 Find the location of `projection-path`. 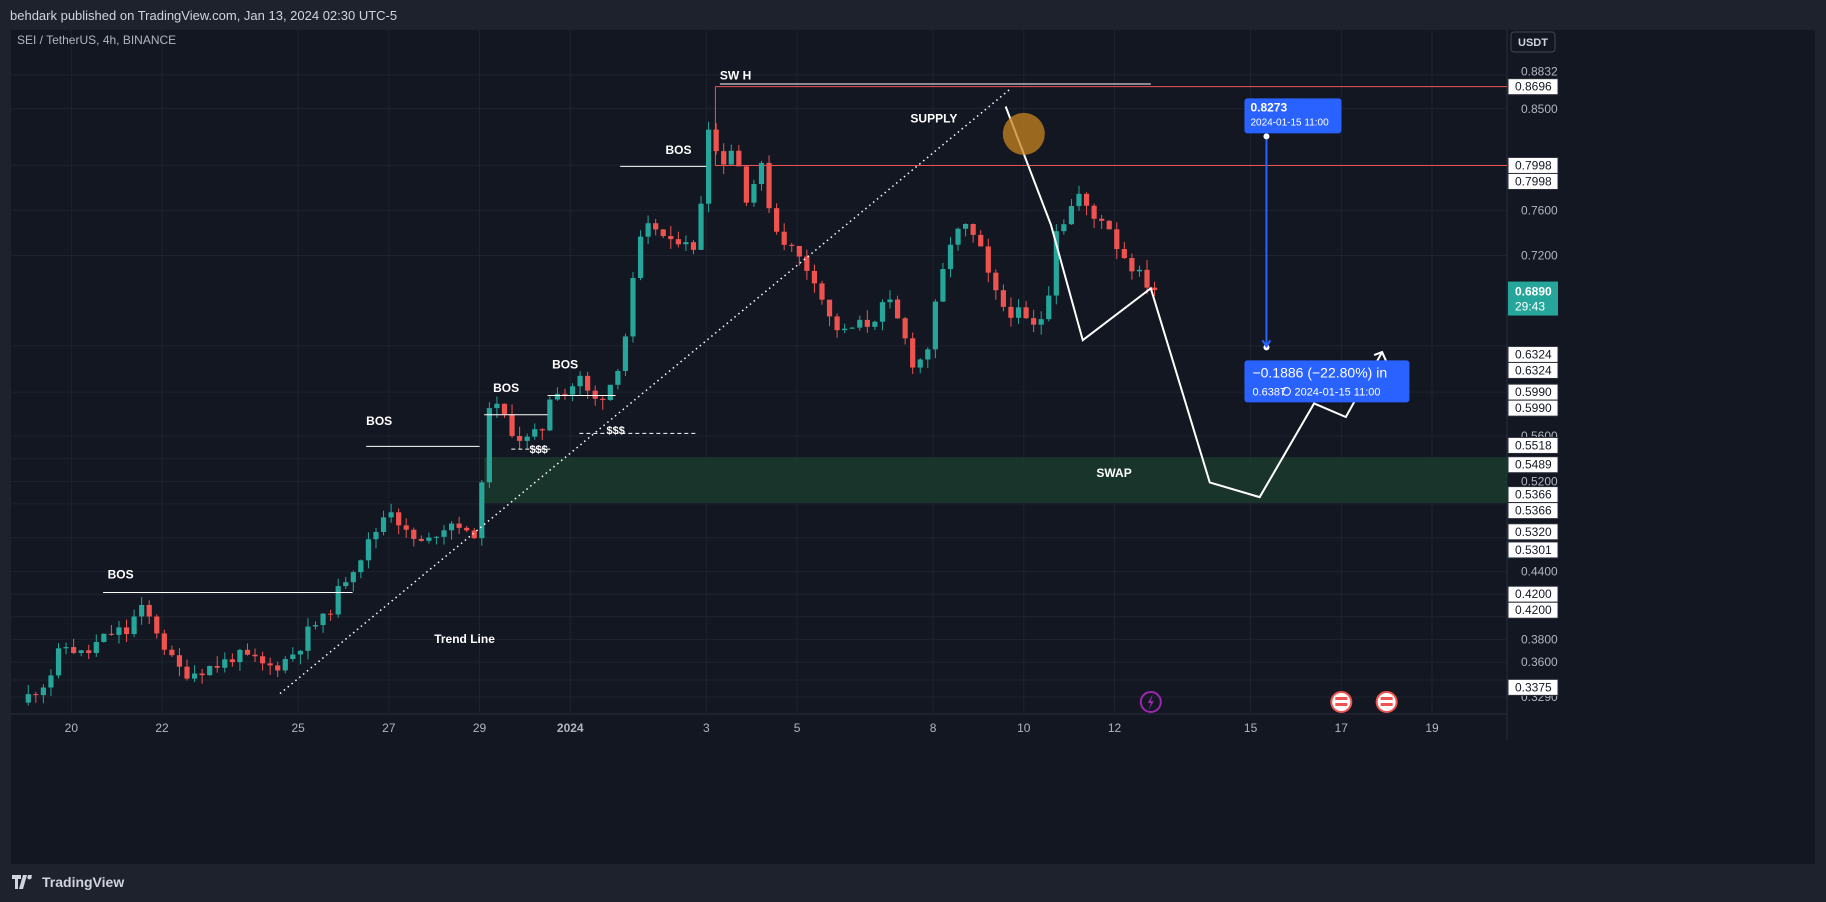

projection-path is located at coordinates (1193, 302).